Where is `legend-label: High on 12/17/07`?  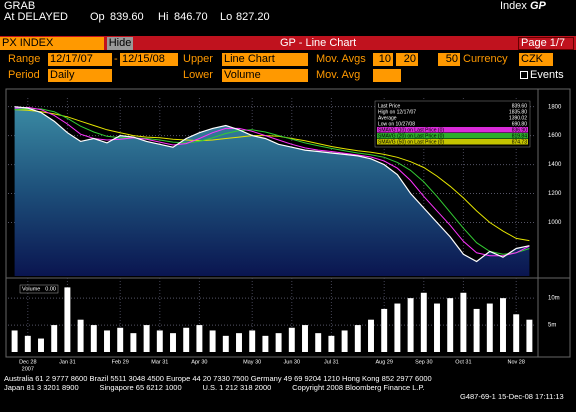 legend-label: High on 12/17/07 is located at coordinates (397, 112).